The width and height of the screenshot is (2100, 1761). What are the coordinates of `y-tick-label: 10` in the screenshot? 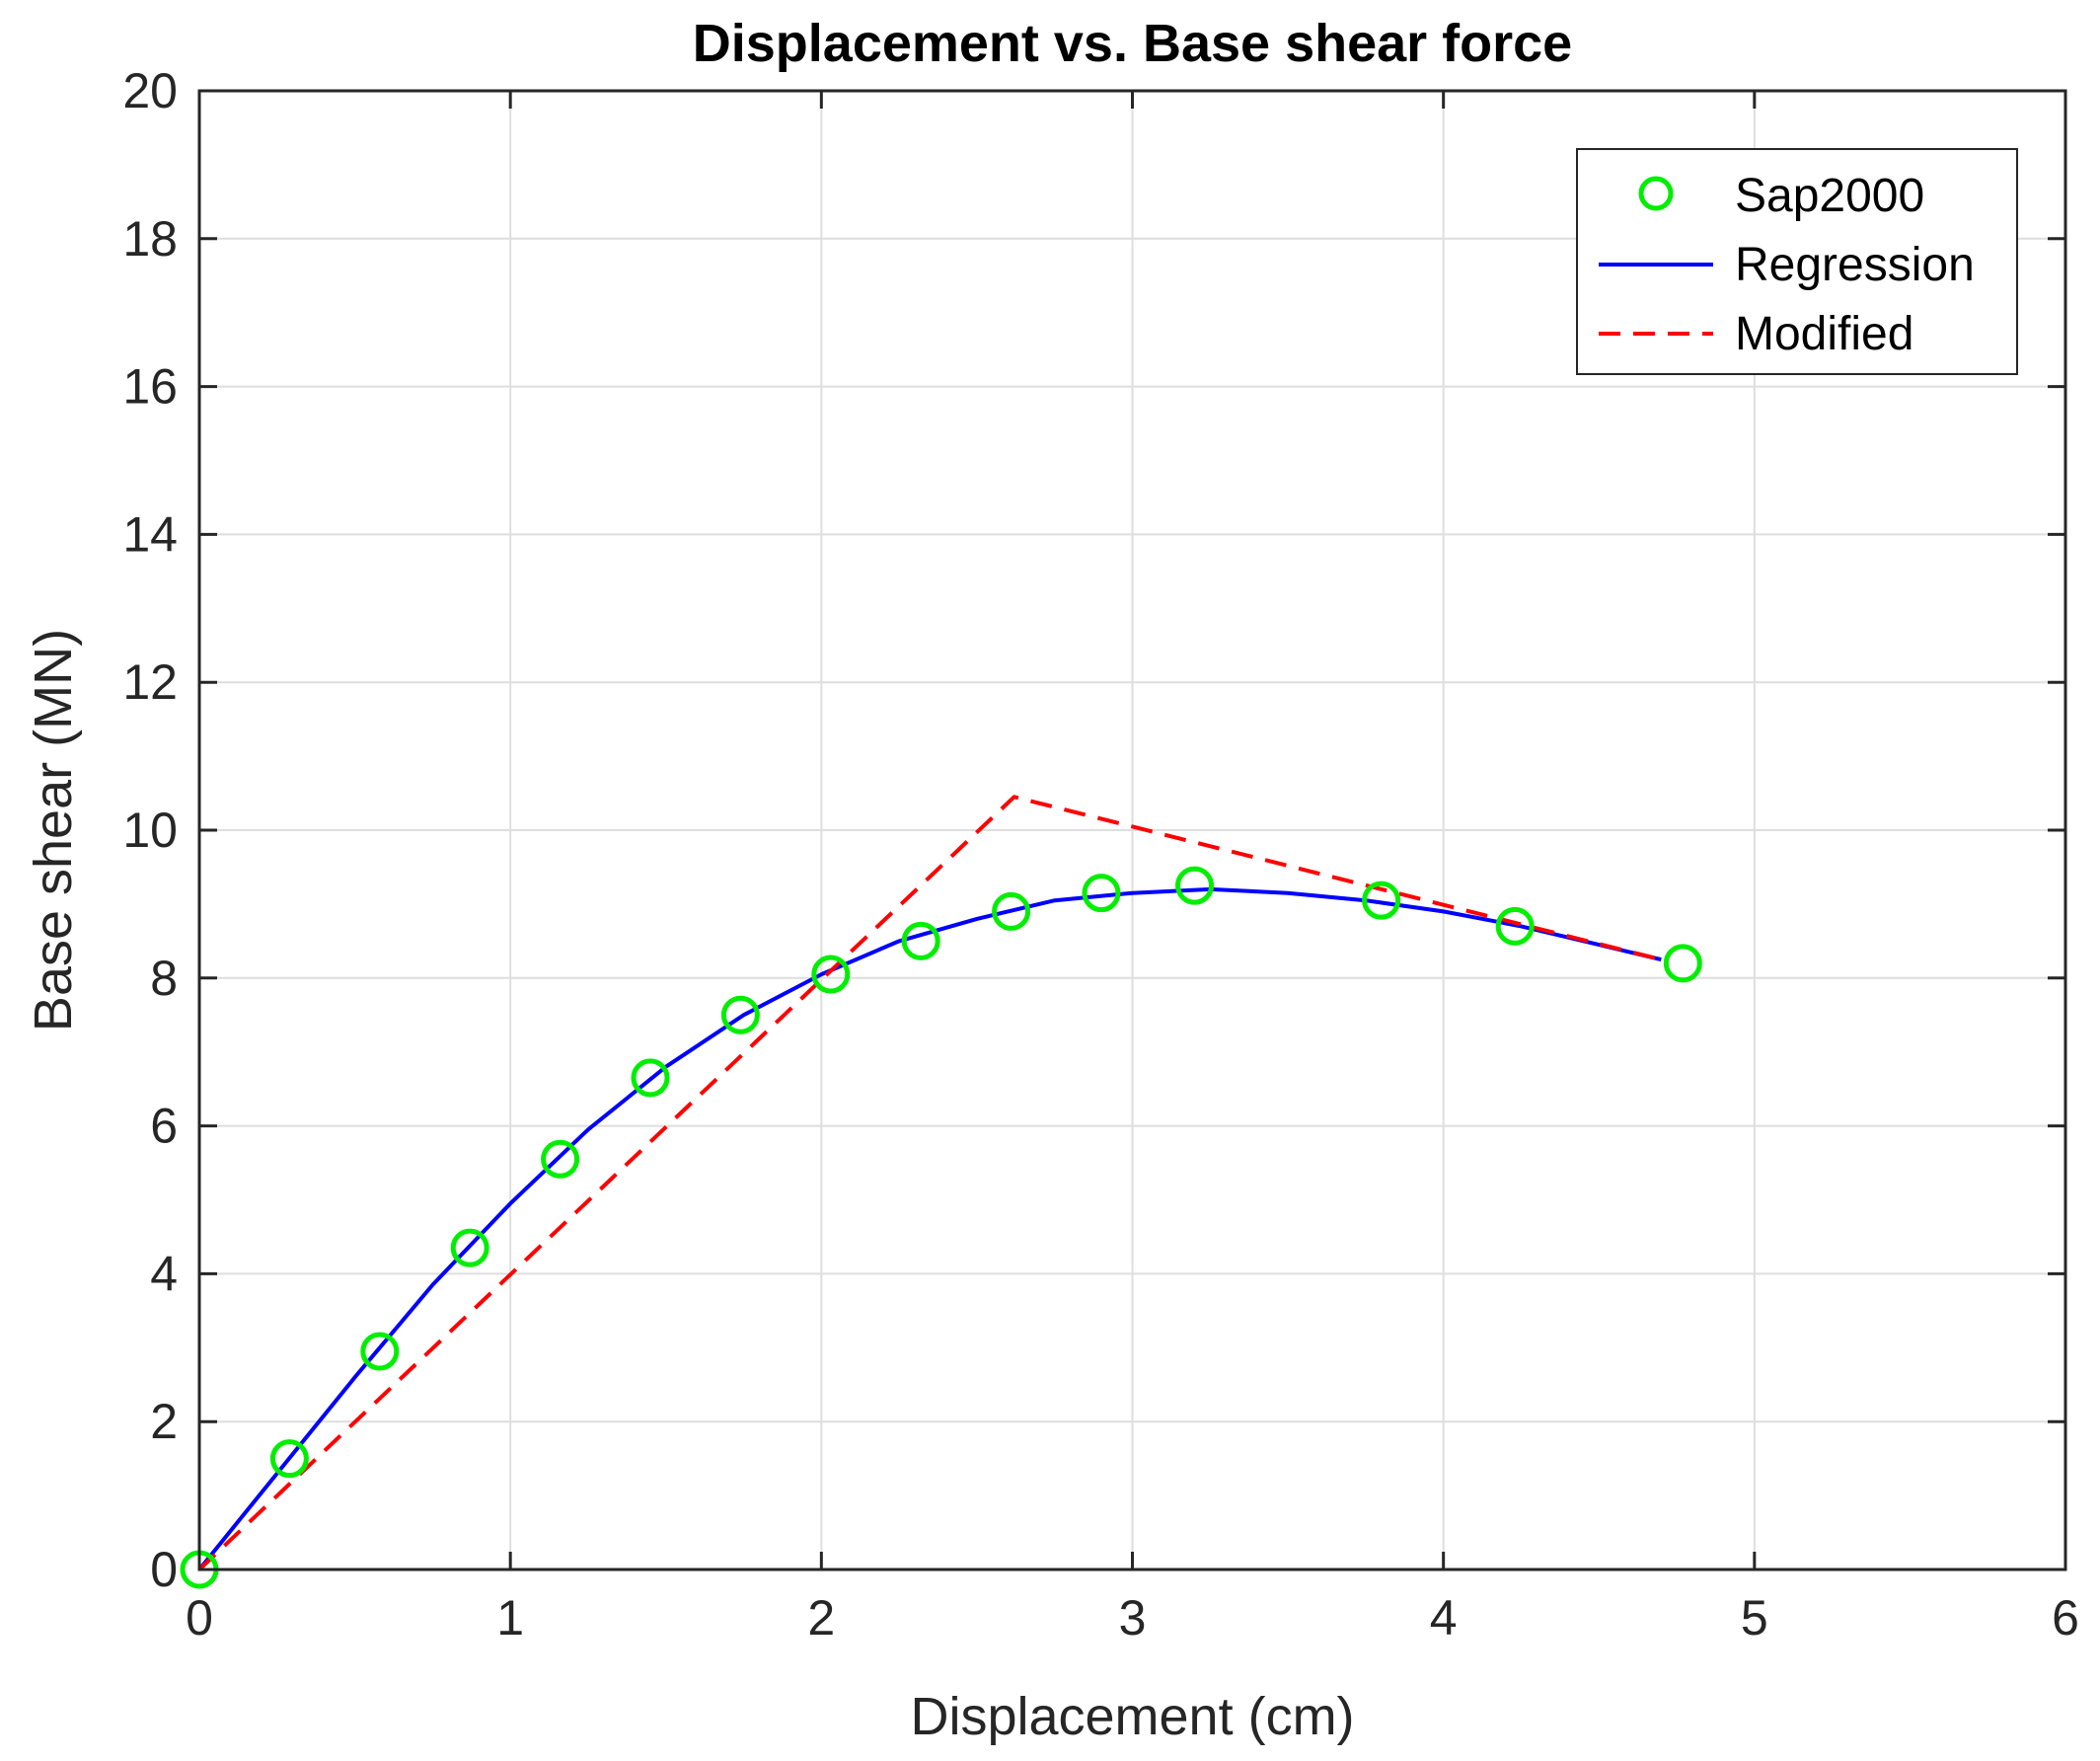 It's located at (150, 830).